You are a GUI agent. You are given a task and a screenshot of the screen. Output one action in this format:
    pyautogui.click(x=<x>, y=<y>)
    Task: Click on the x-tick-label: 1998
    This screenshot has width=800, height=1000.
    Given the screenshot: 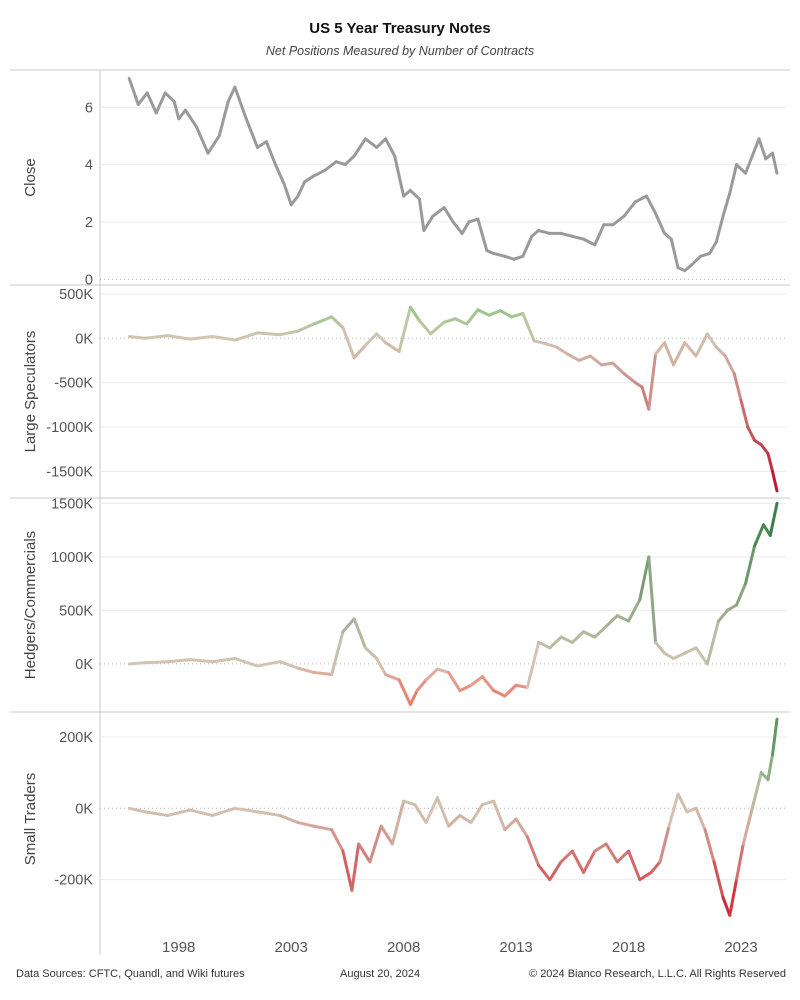 What is the action you would take?
    pyautogui.click(x=178, y=947)
    